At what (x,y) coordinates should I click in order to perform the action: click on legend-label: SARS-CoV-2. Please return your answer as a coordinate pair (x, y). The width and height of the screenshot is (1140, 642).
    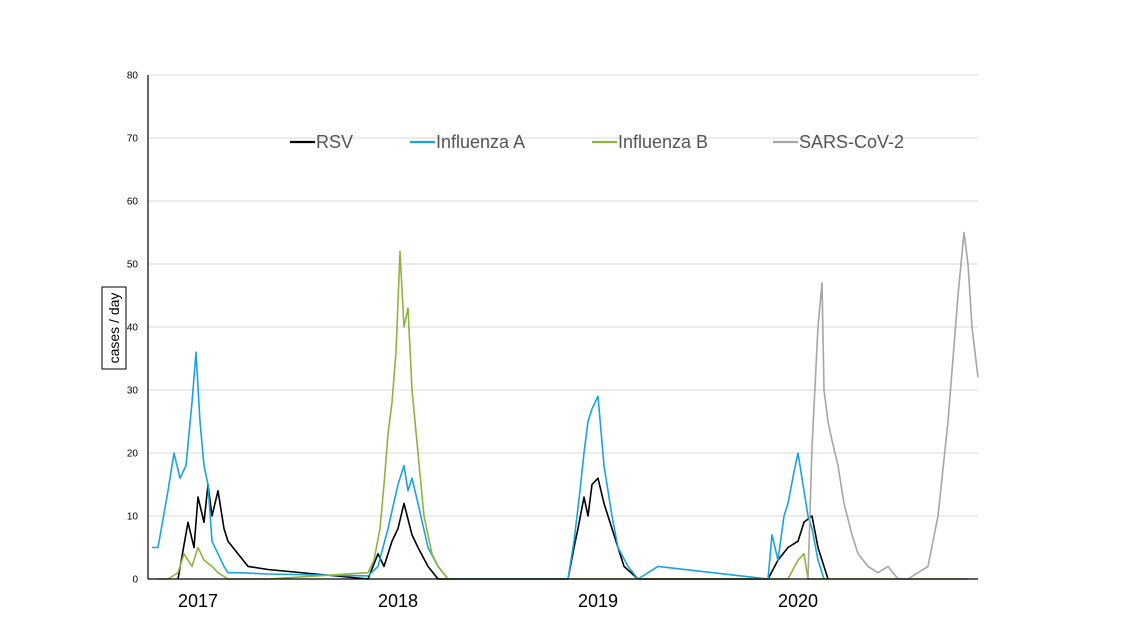
    Looking at the image, I should click on (851, 142).